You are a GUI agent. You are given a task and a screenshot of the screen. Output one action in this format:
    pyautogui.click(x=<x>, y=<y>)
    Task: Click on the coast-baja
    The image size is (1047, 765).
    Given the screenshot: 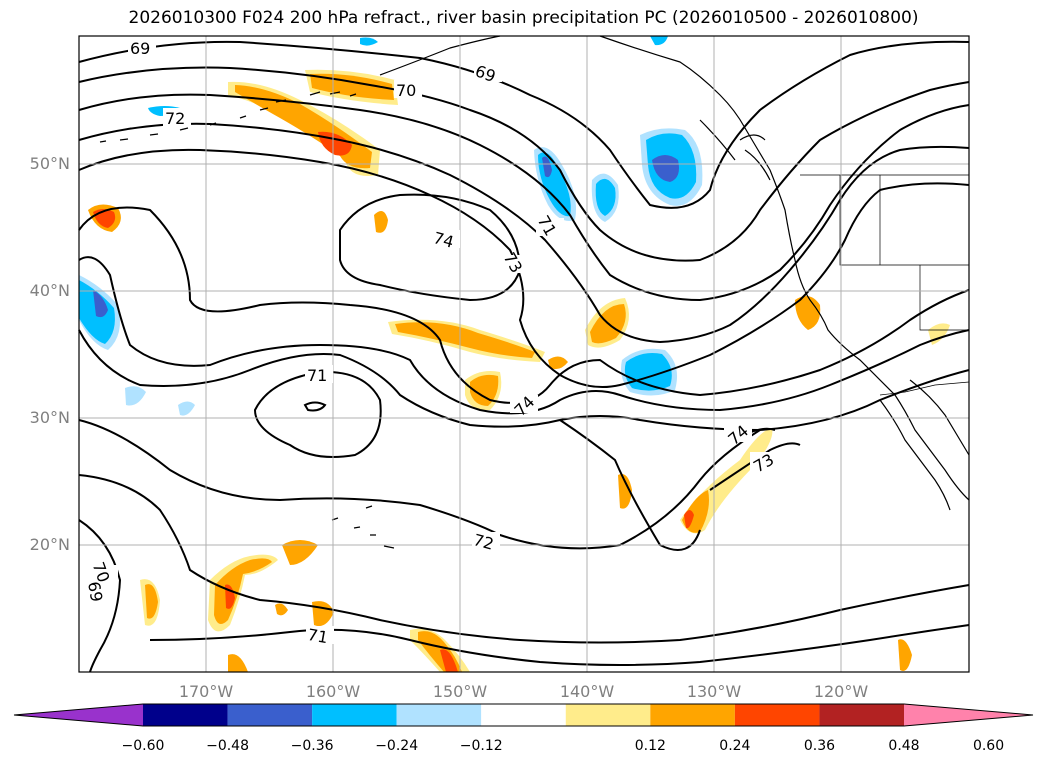 What is the action you would take?
    pyautogui.click(x=915, y=455)
    